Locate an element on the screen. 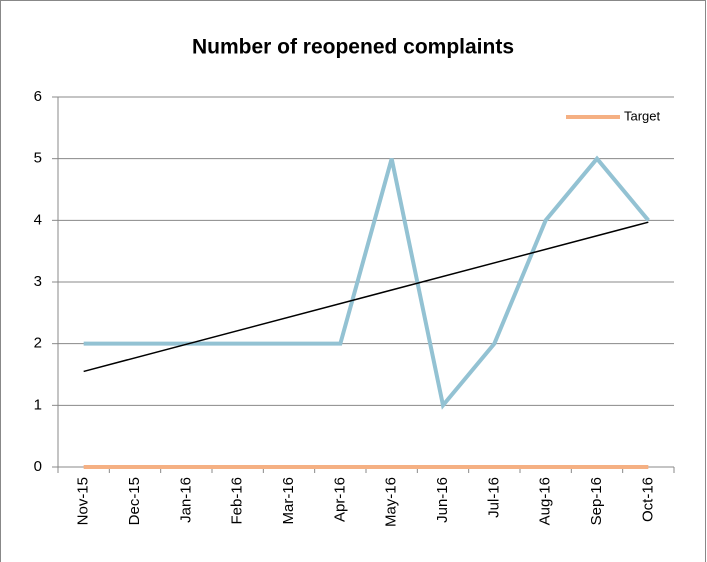  y-tick-label: 5 is located at coordinates (38, 158).